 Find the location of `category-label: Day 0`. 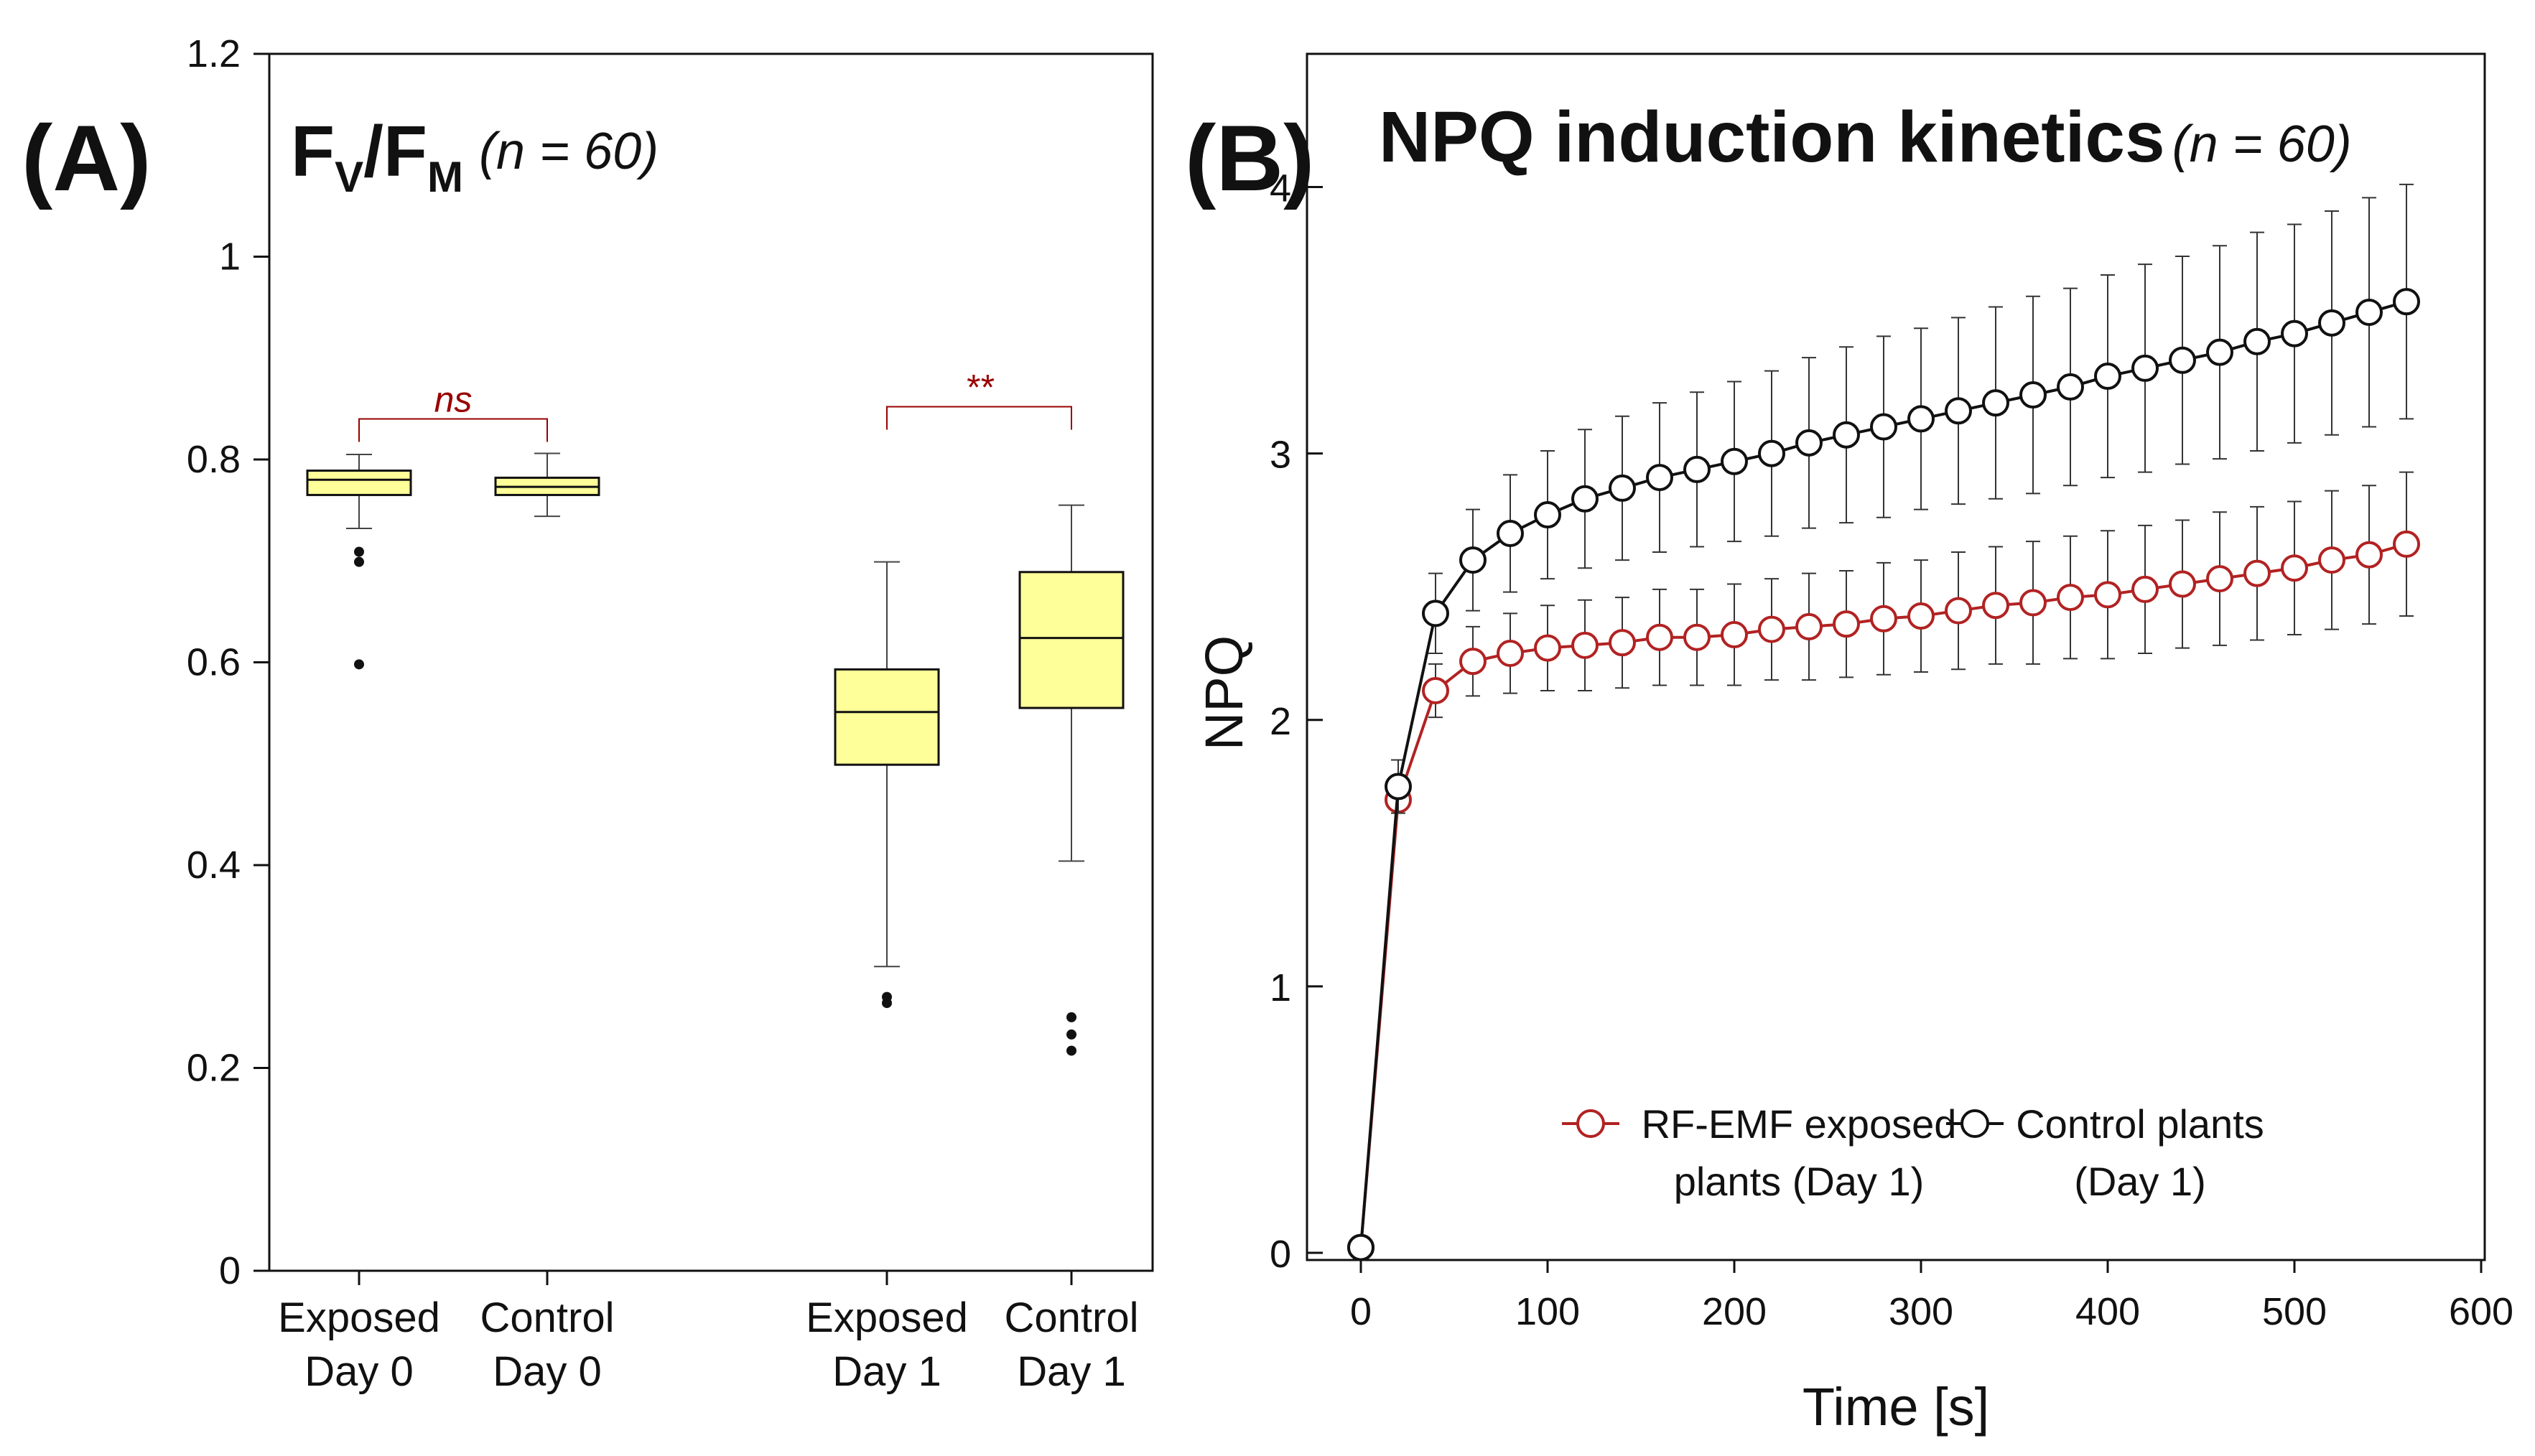

category-label: Day 0 is located at coordinates (359, 1371).